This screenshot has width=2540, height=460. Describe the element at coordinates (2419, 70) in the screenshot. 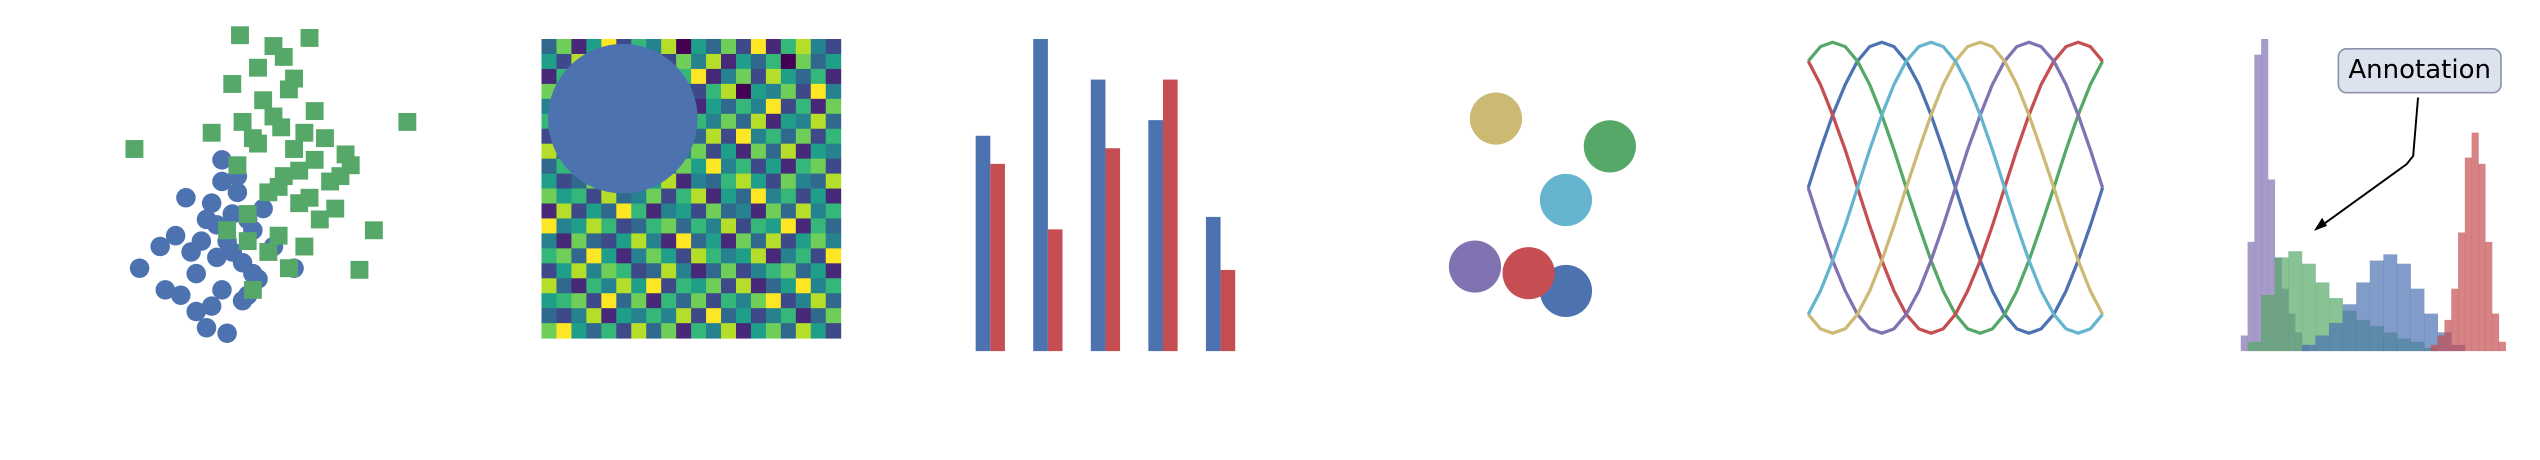

I see `annotation-text: Annotation` at that location.